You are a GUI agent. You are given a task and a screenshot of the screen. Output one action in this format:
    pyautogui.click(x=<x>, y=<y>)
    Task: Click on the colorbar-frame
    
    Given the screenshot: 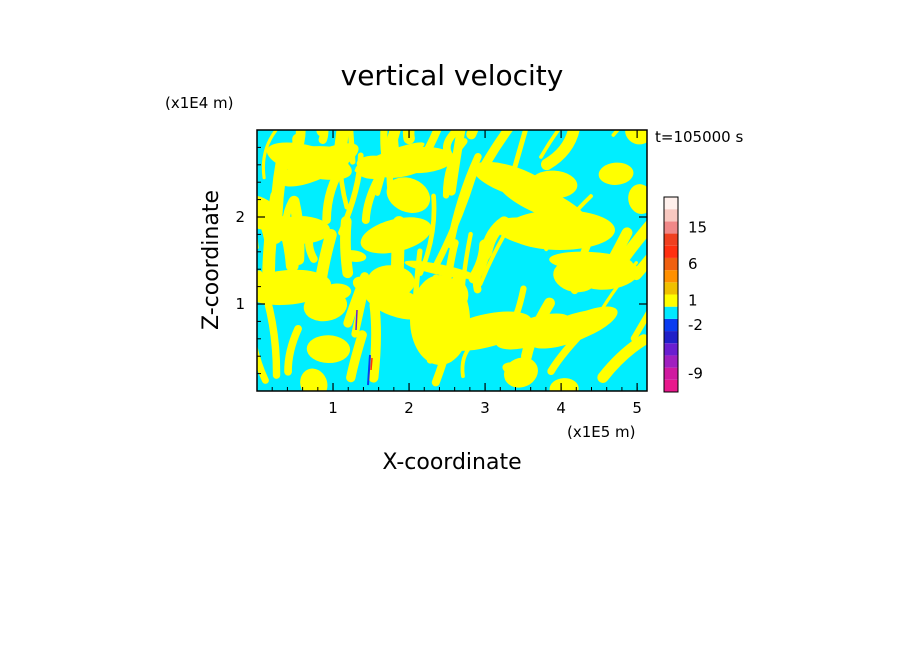 What is the action you would take?
    pyautogui.click(x=671, y=294)
    